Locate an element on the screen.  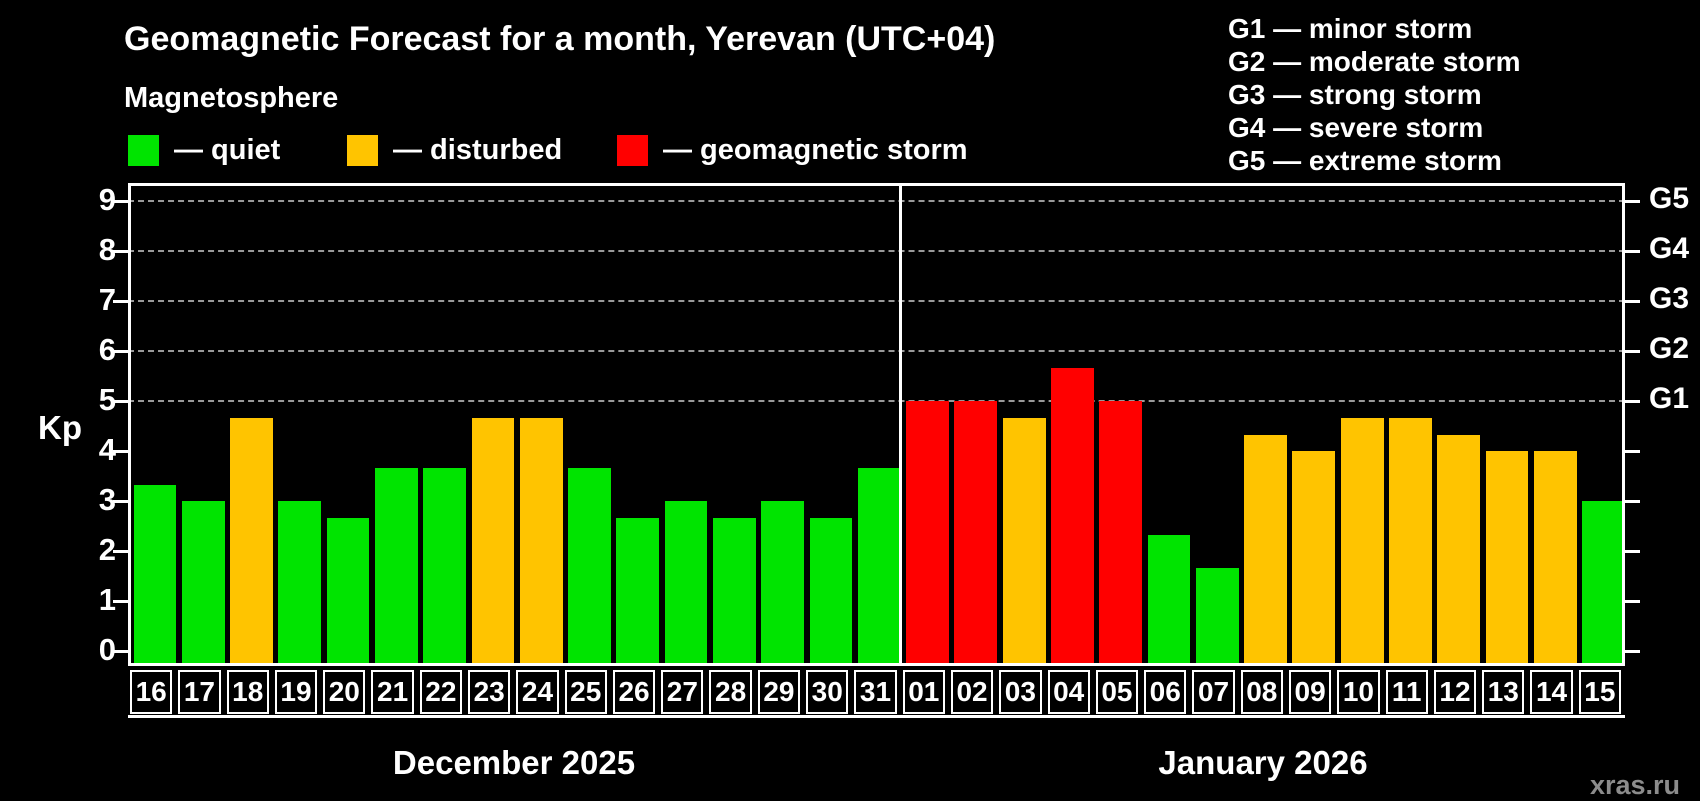
g-scale-legend-item-g2: G2 — moderate storm is located at coordinates (1374, 61).